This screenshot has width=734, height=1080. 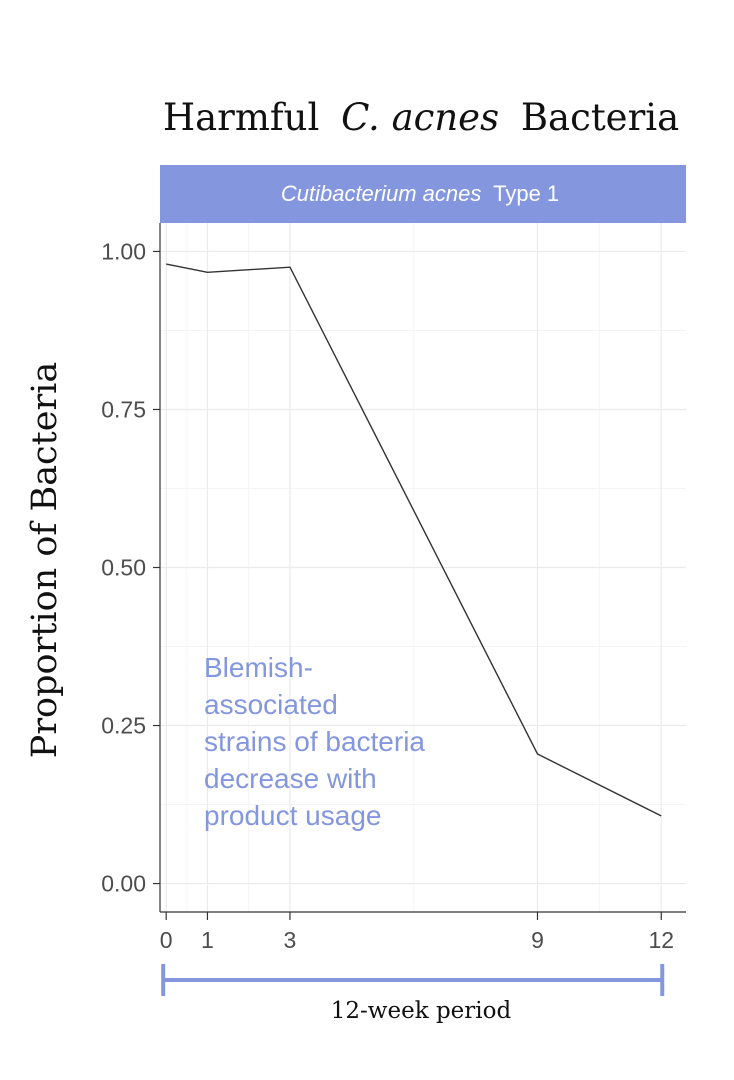 I want to click on x-tick-label: 1, so click(x=207, y=940).